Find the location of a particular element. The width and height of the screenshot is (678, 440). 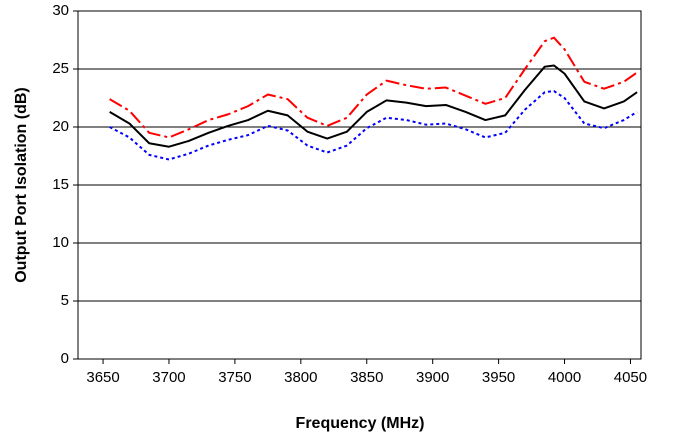

x-tick-label: 3800 is located at coordinates (300, 377).